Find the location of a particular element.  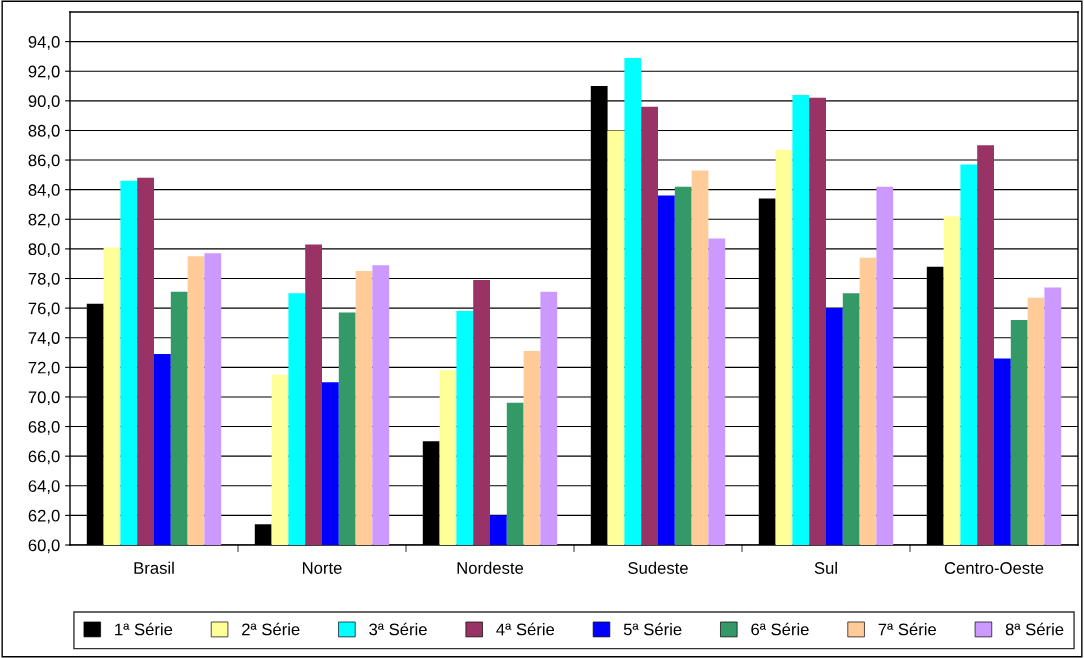

x-tick-label: Nordeste is located at coordinates (490, 567).